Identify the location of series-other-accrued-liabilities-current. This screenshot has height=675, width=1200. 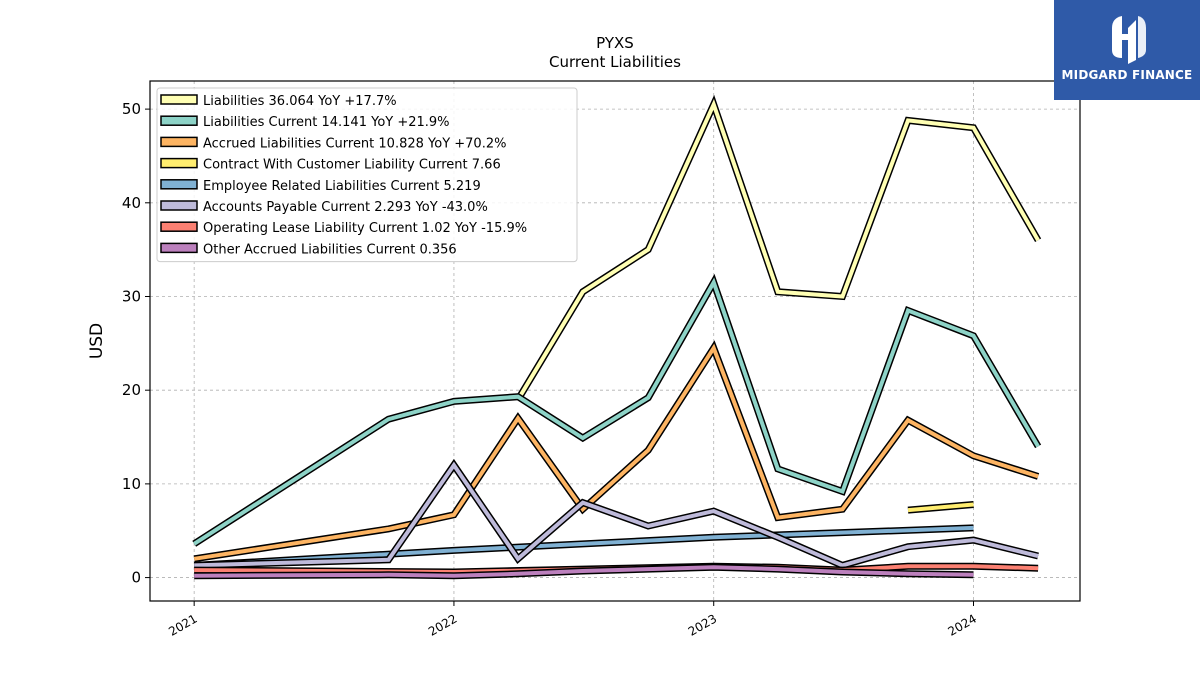
(584, 571).